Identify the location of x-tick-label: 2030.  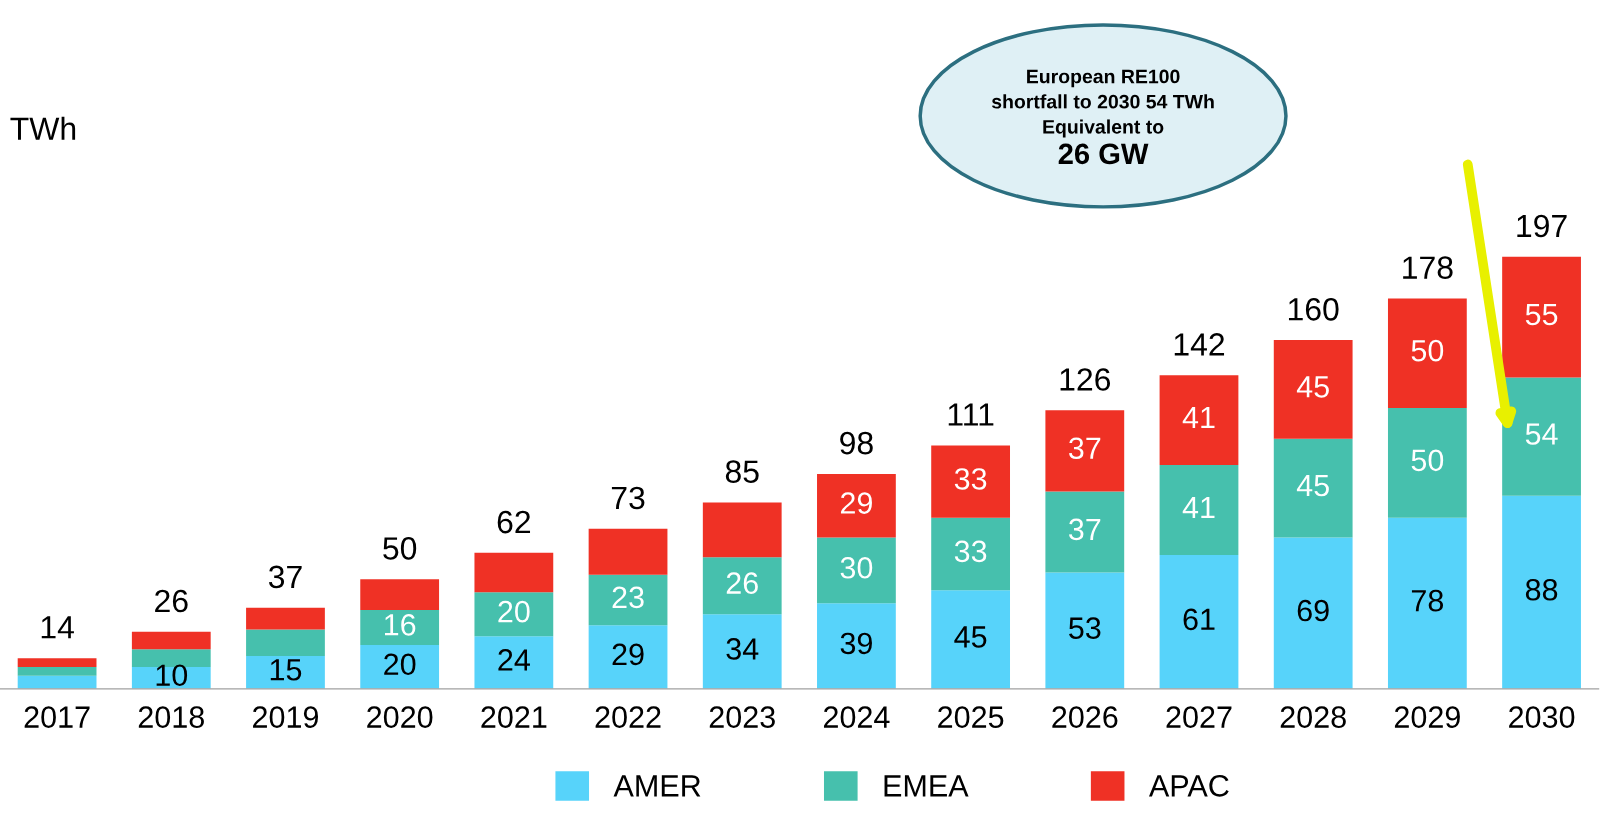
(1542, 717).